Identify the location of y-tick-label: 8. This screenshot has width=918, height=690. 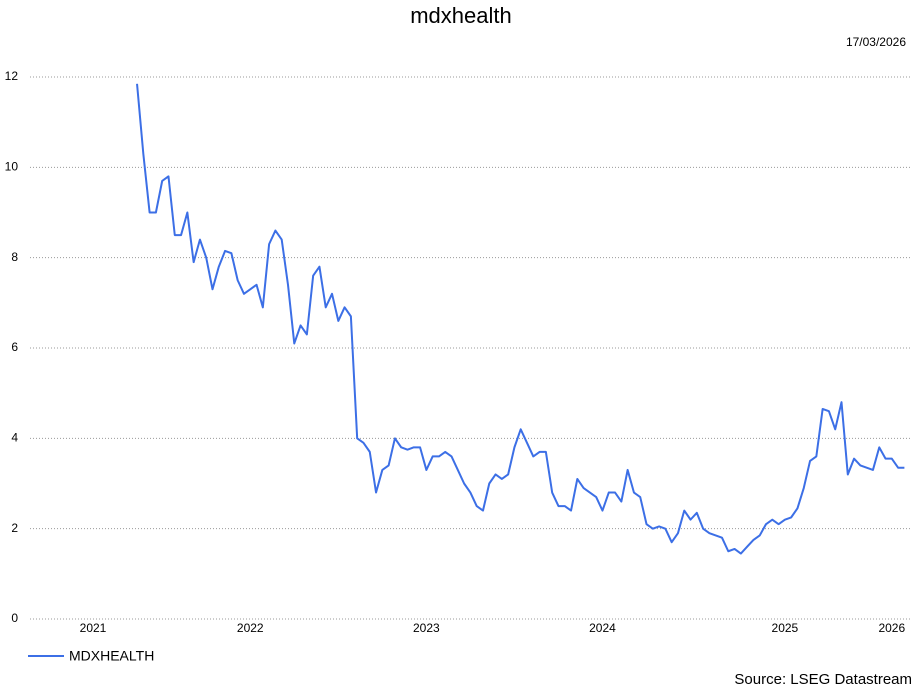
(14, 257).